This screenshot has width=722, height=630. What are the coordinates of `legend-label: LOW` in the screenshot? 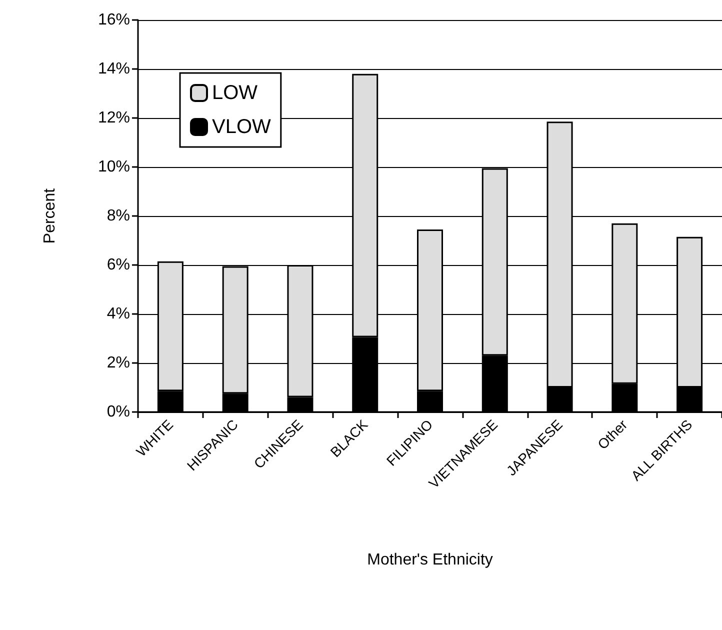 It's located at (235, 93).